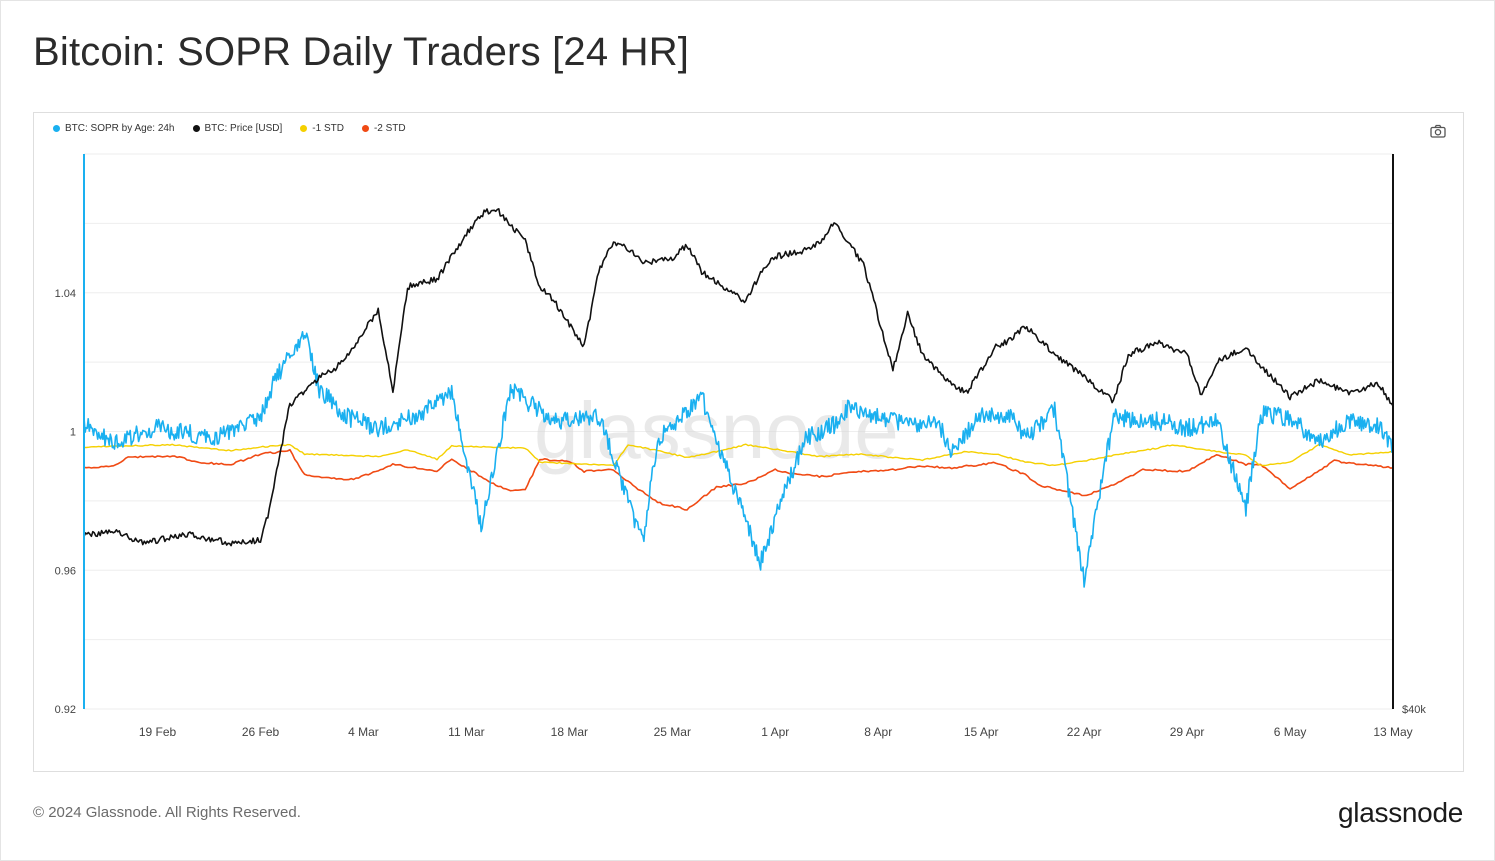  I want to click on x-tick-label: 4 Mar, so click(363, 732).